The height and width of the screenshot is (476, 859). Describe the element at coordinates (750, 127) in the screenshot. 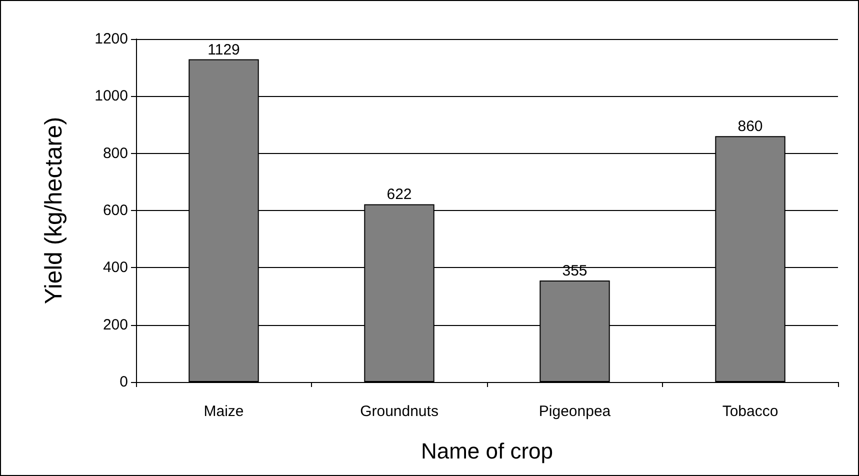

I see `data-label: 860` at that location.